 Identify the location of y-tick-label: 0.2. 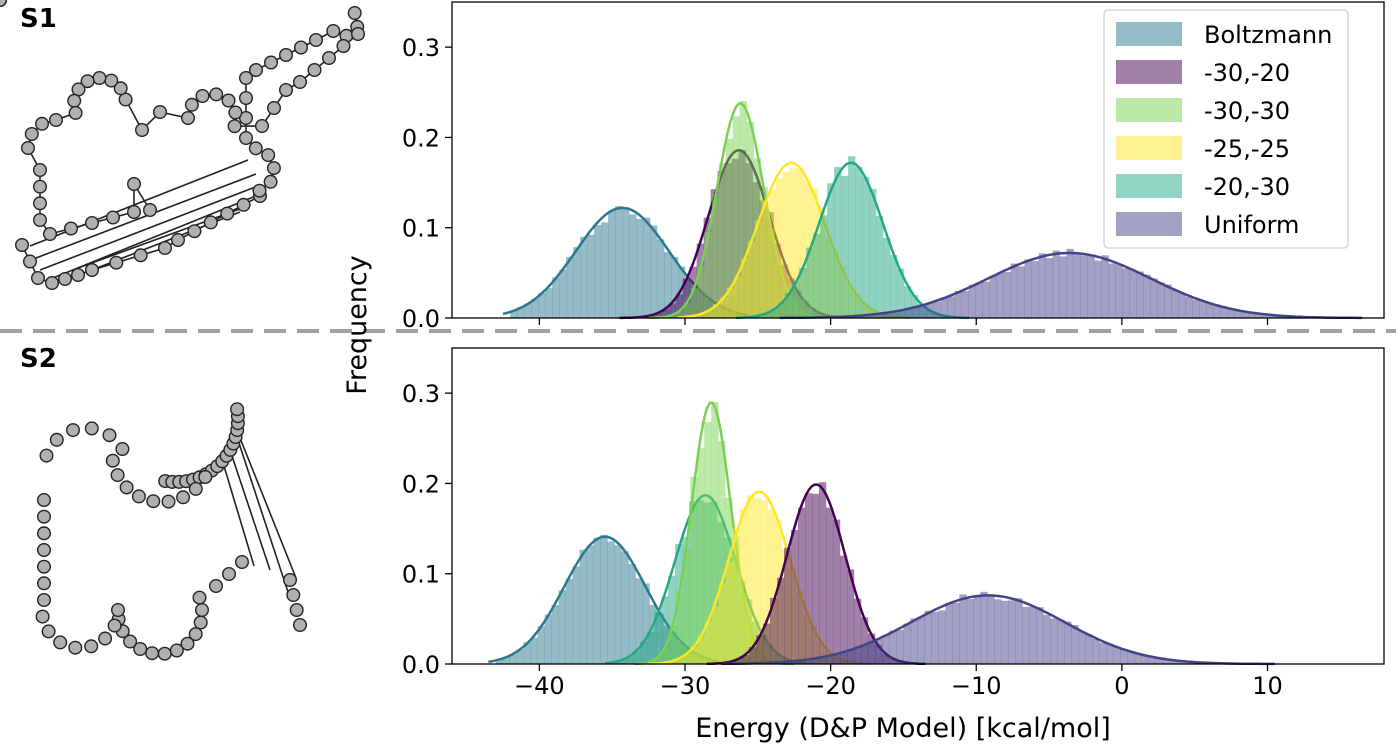
(421, 138).